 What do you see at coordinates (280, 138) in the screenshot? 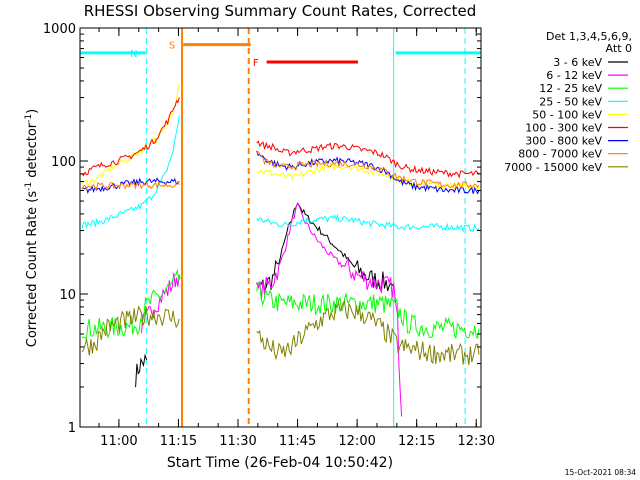
I see `series-100-300-kev` at bounding box center [280, 138].